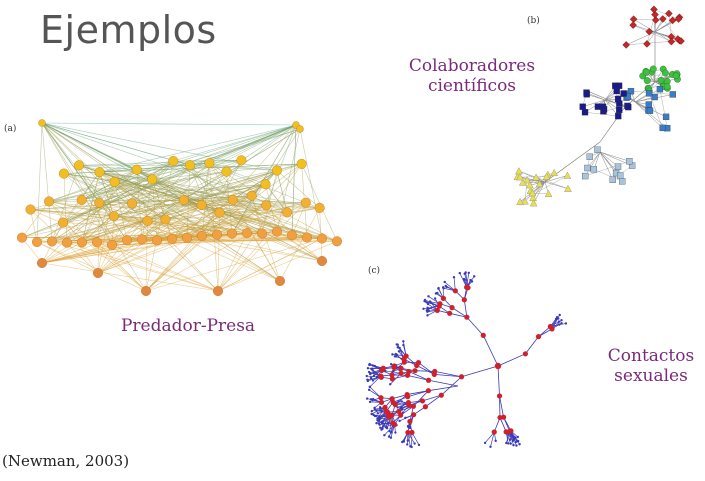  Describe the element at coordinates (374, 271) in the screenshot. I see `panel-c-letter: (c)` at that location.